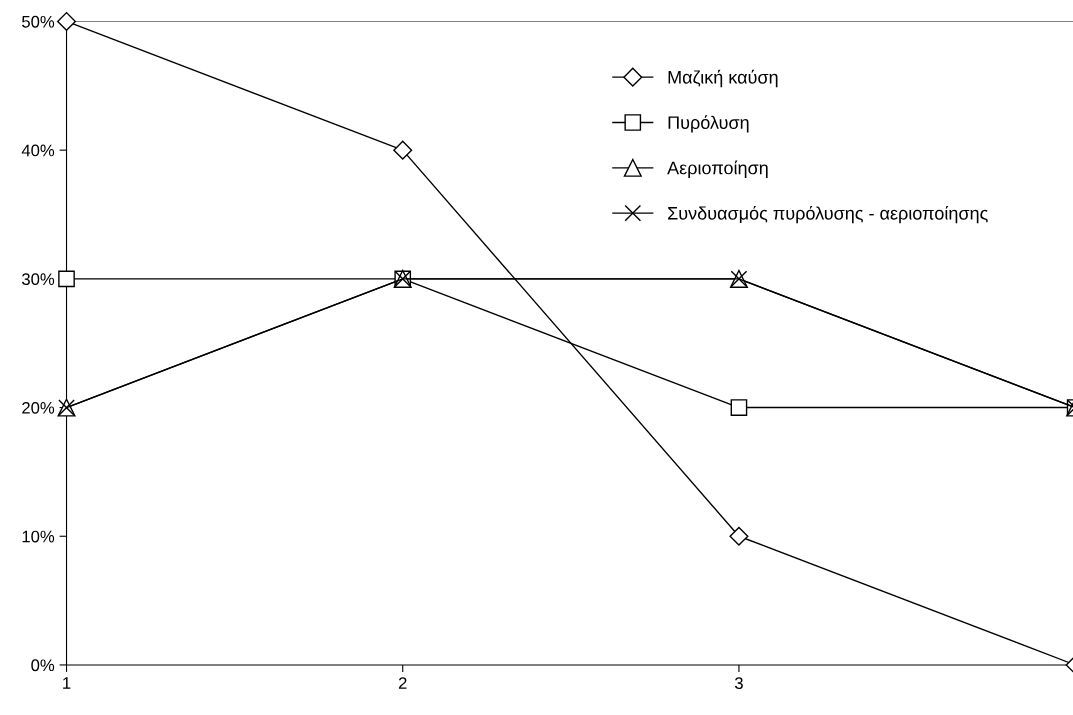 The image size is (1073, 715). I want to click on y-tick-label: 10%, so click(38, 536).